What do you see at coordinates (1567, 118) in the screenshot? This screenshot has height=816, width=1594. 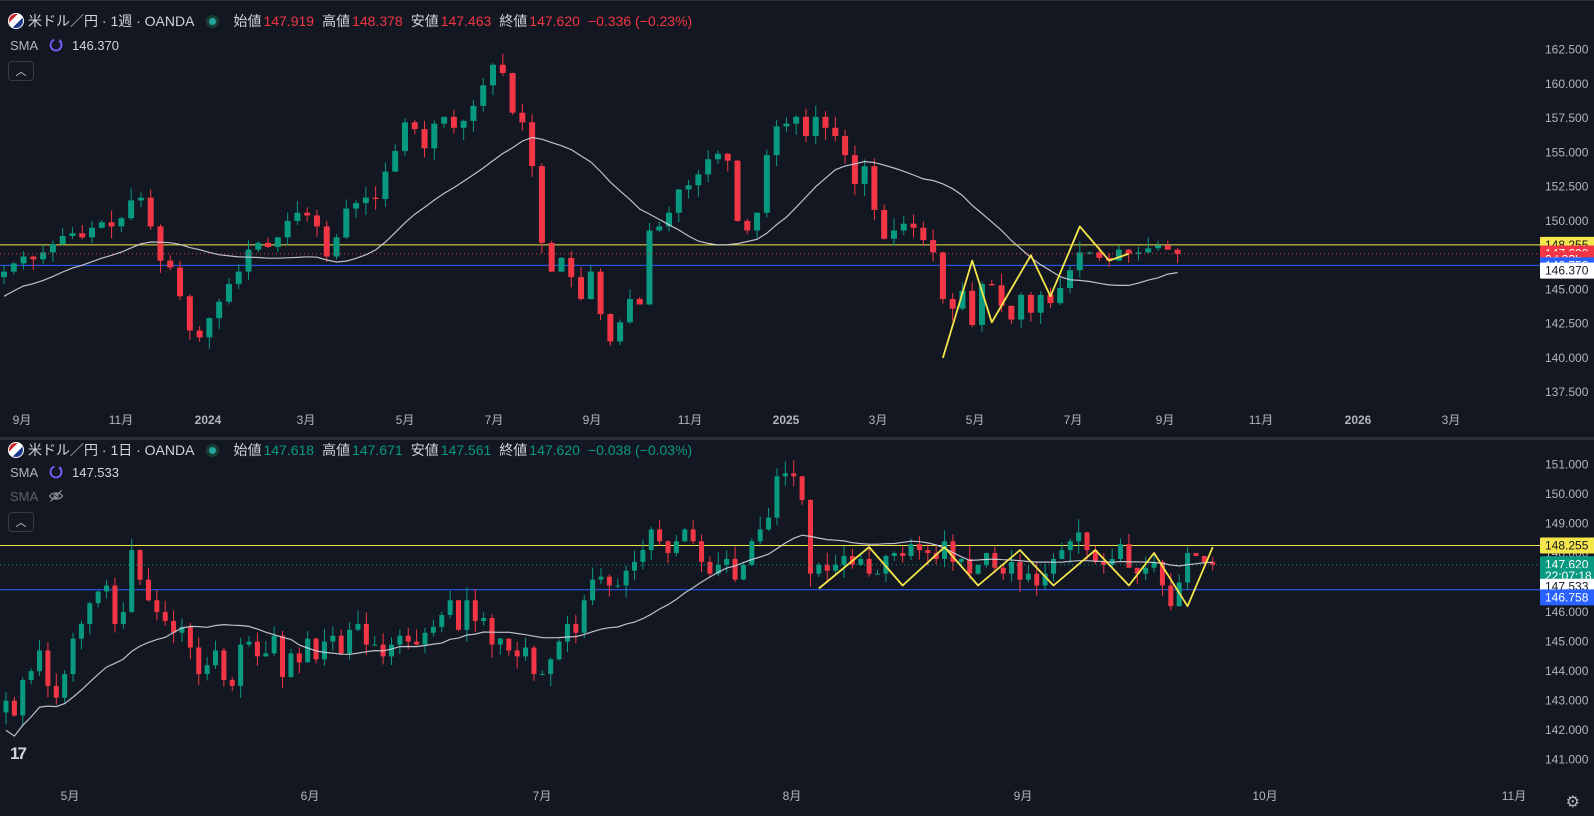 I see `price-tick-label: 157.500` at bounding box center [1567, 118].